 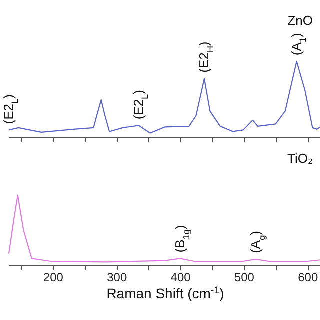 What do you see at coordinates (300, 20) in the screenshot?
I see `text: ZnO` at bounding box center [300, 20].